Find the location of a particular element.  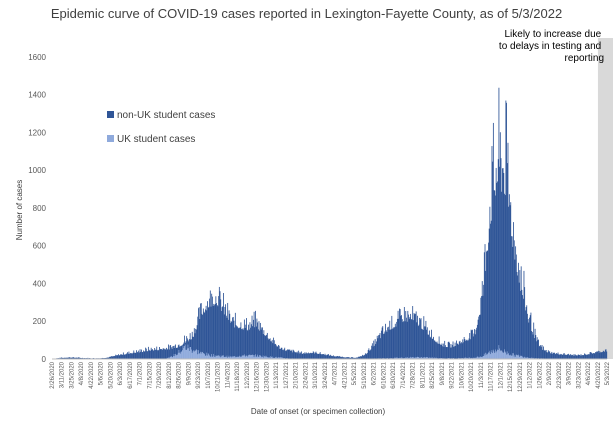

y-tick-label: 800 is located at coordinates (40, 208).